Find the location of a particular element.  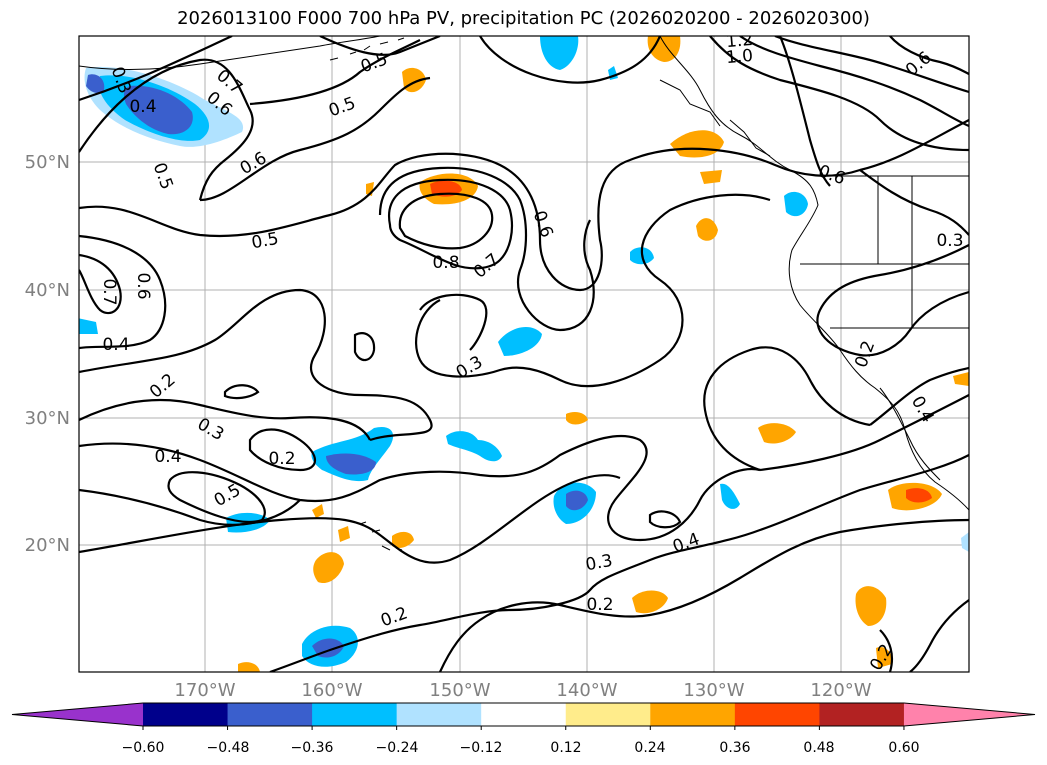

longitude-labels: 170°W 160°W 150°W 140°W 130°W 120°W is located at coordinates (522, 690).